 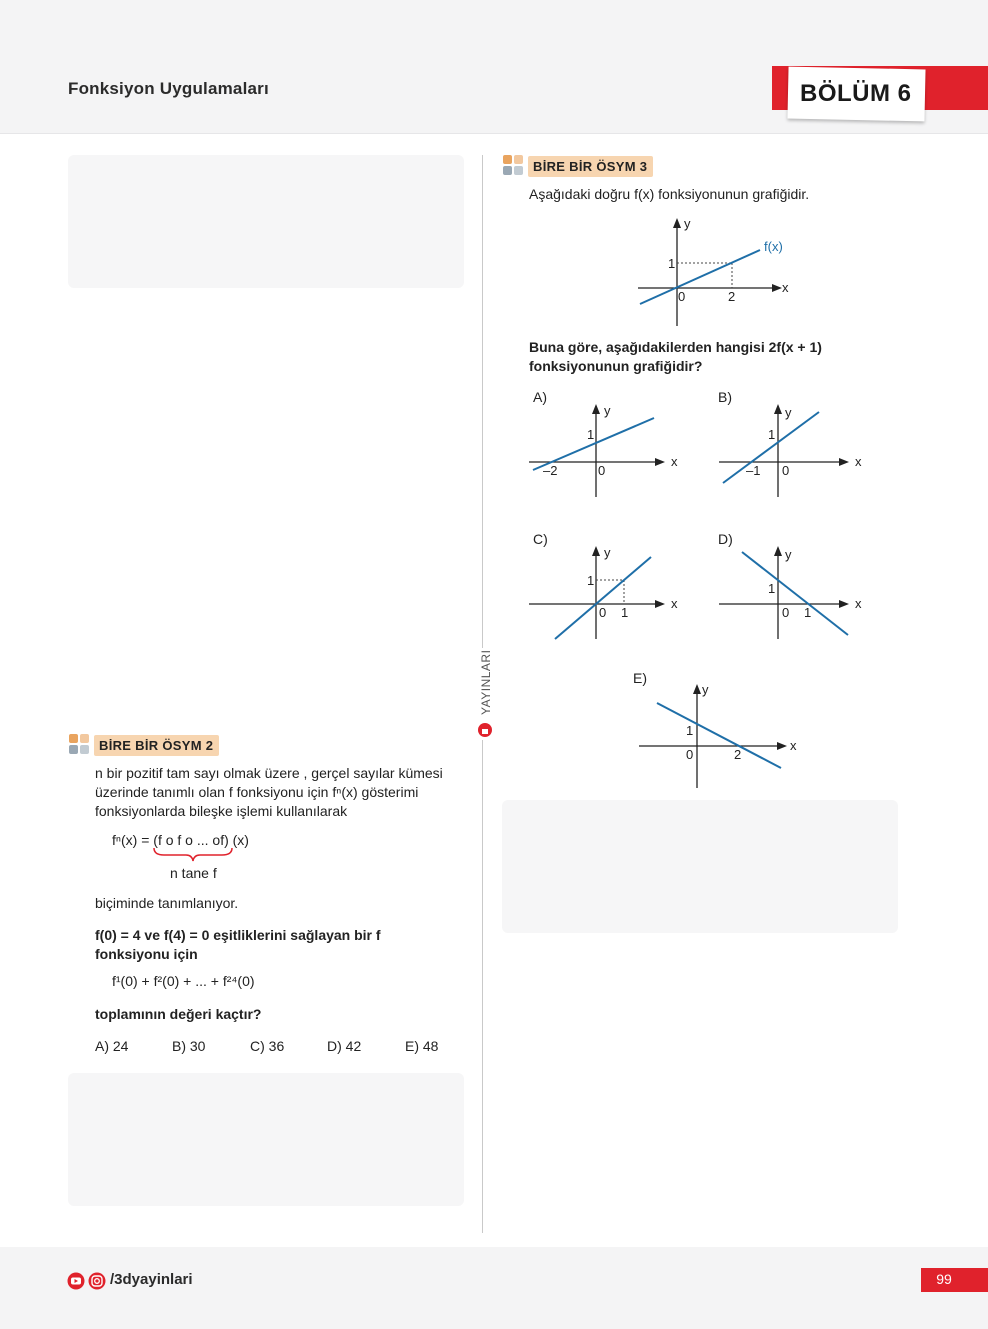 What do you see at coordinates (486, 682) in the screenshot?
I see `side-brand-label: YAYINLARI` at bounding box center [486, 682].